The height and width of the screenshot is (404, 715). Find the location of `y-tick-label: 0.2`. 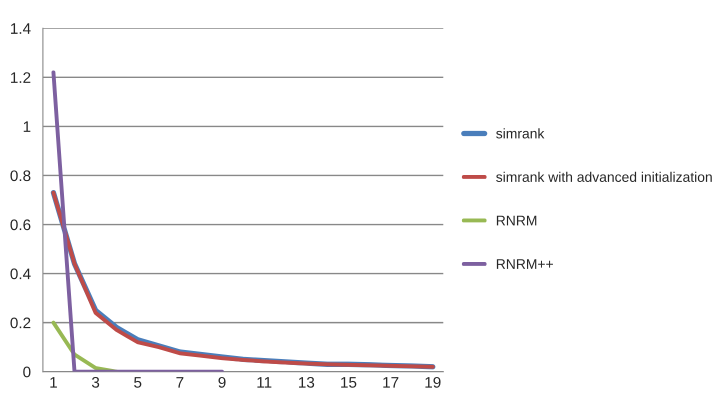

y-tick-label: 0.2 is located at coordinates (20, 322).